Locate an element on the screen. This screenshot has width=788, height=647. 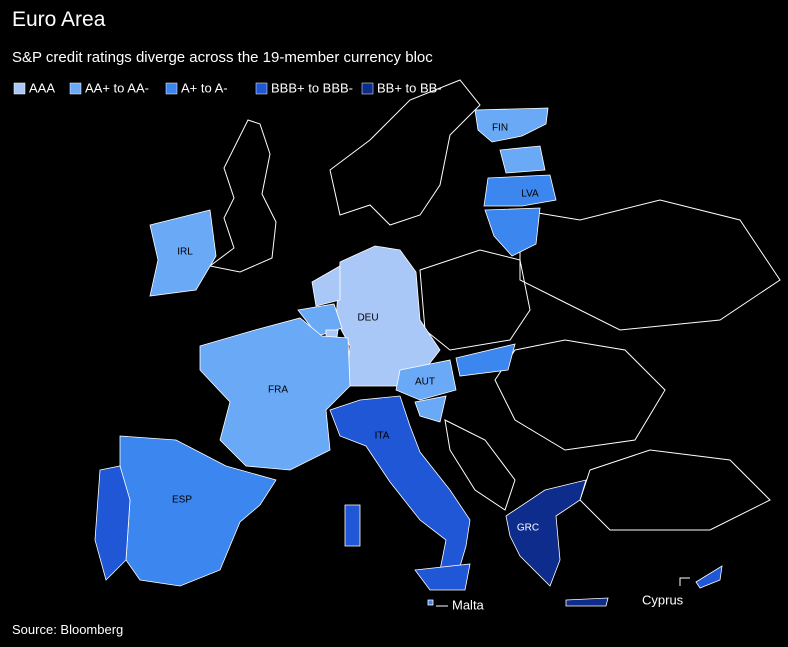
cyprus-leader is located at coordinates (684, 581).